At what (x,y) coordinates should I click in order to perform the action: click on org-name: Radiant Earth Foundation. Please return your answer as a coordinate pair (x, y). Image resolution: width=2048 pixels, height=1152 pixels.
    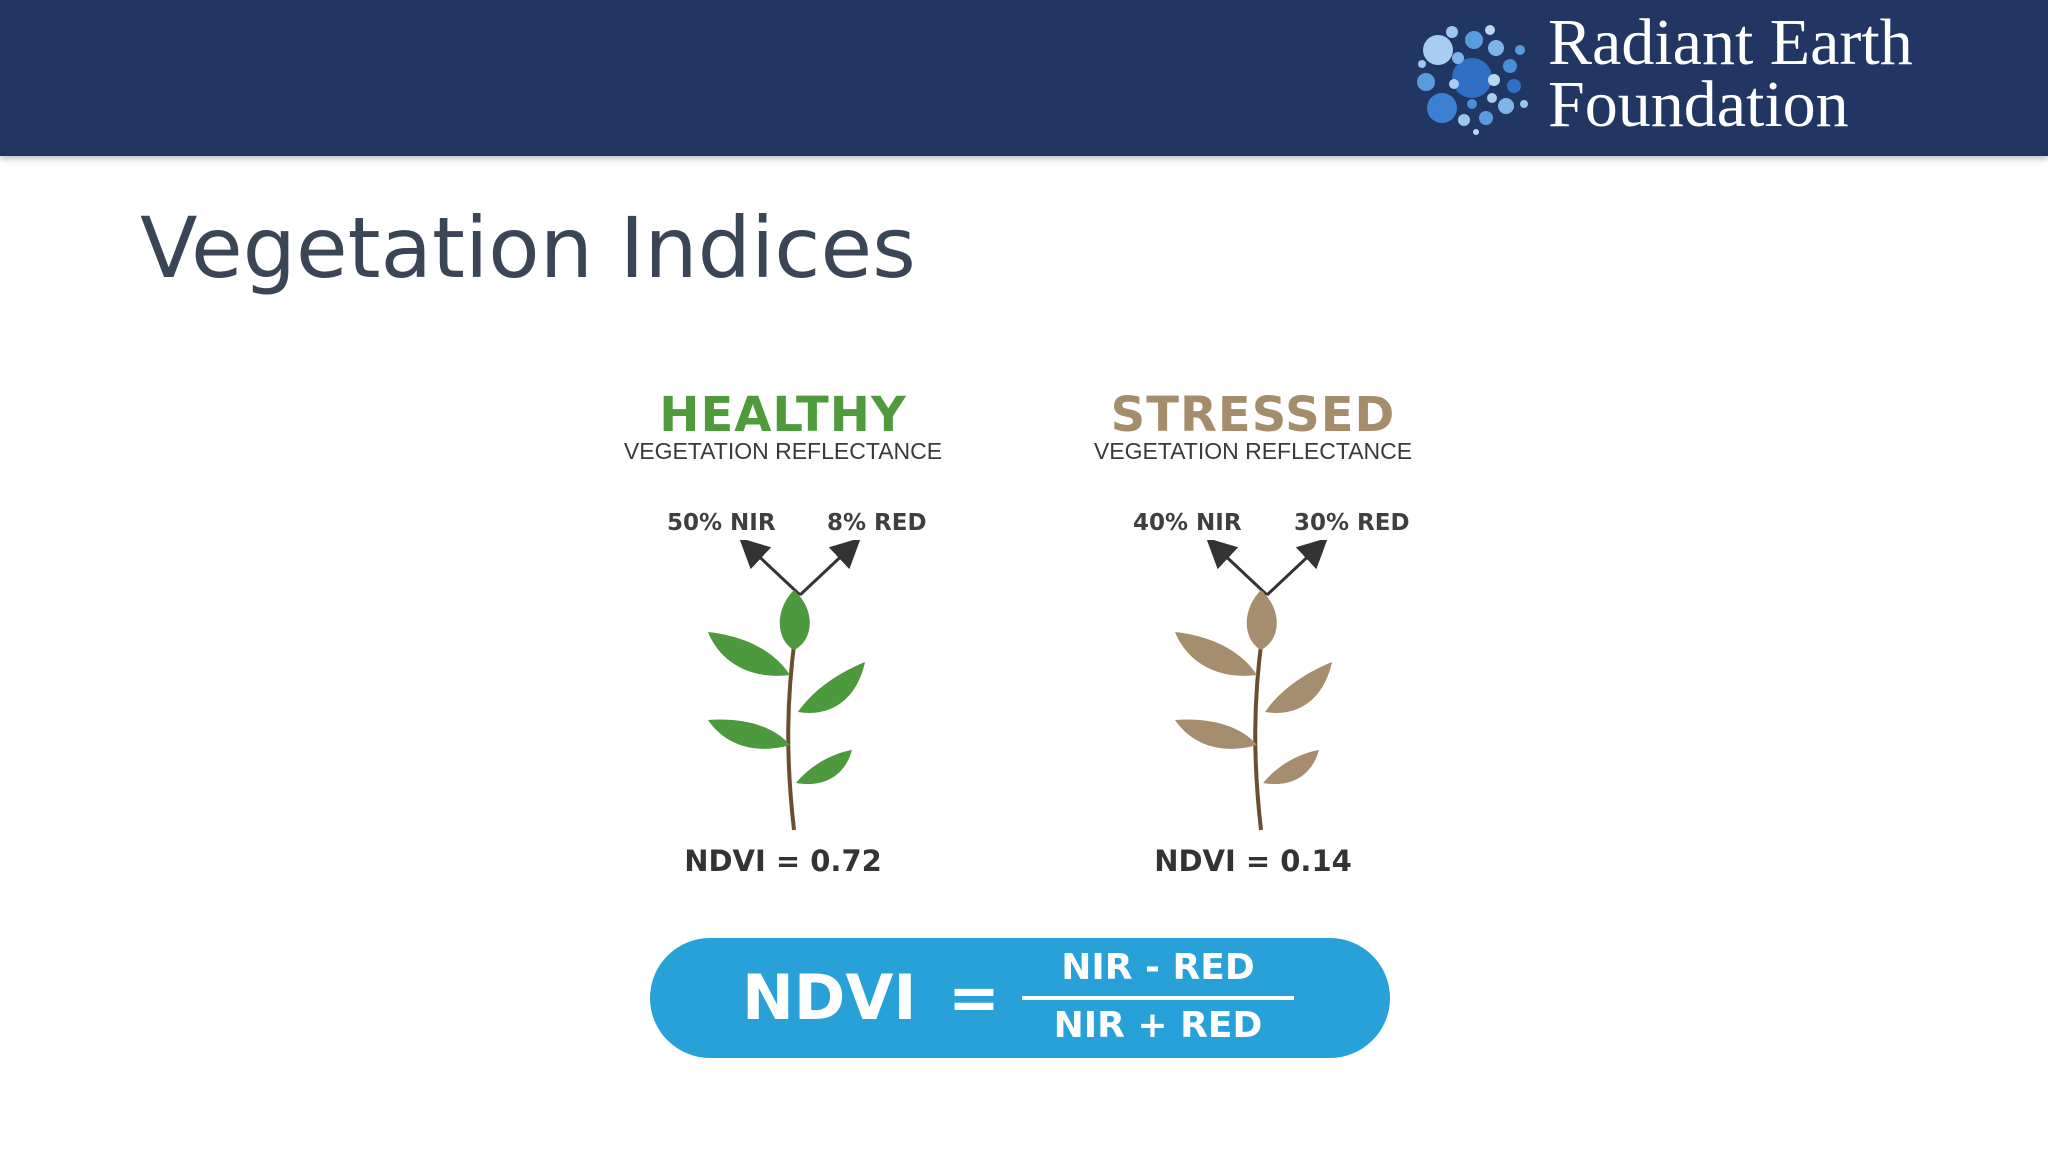
    Looking at the image, I should click on (1730, 73).